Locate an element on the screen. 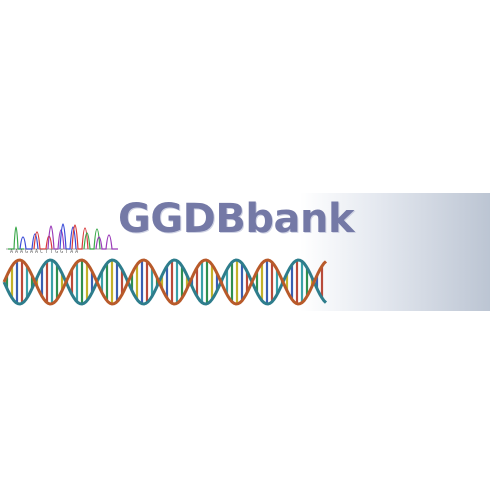  helix-backbone-strand-a is located at coordinates (165, 282).